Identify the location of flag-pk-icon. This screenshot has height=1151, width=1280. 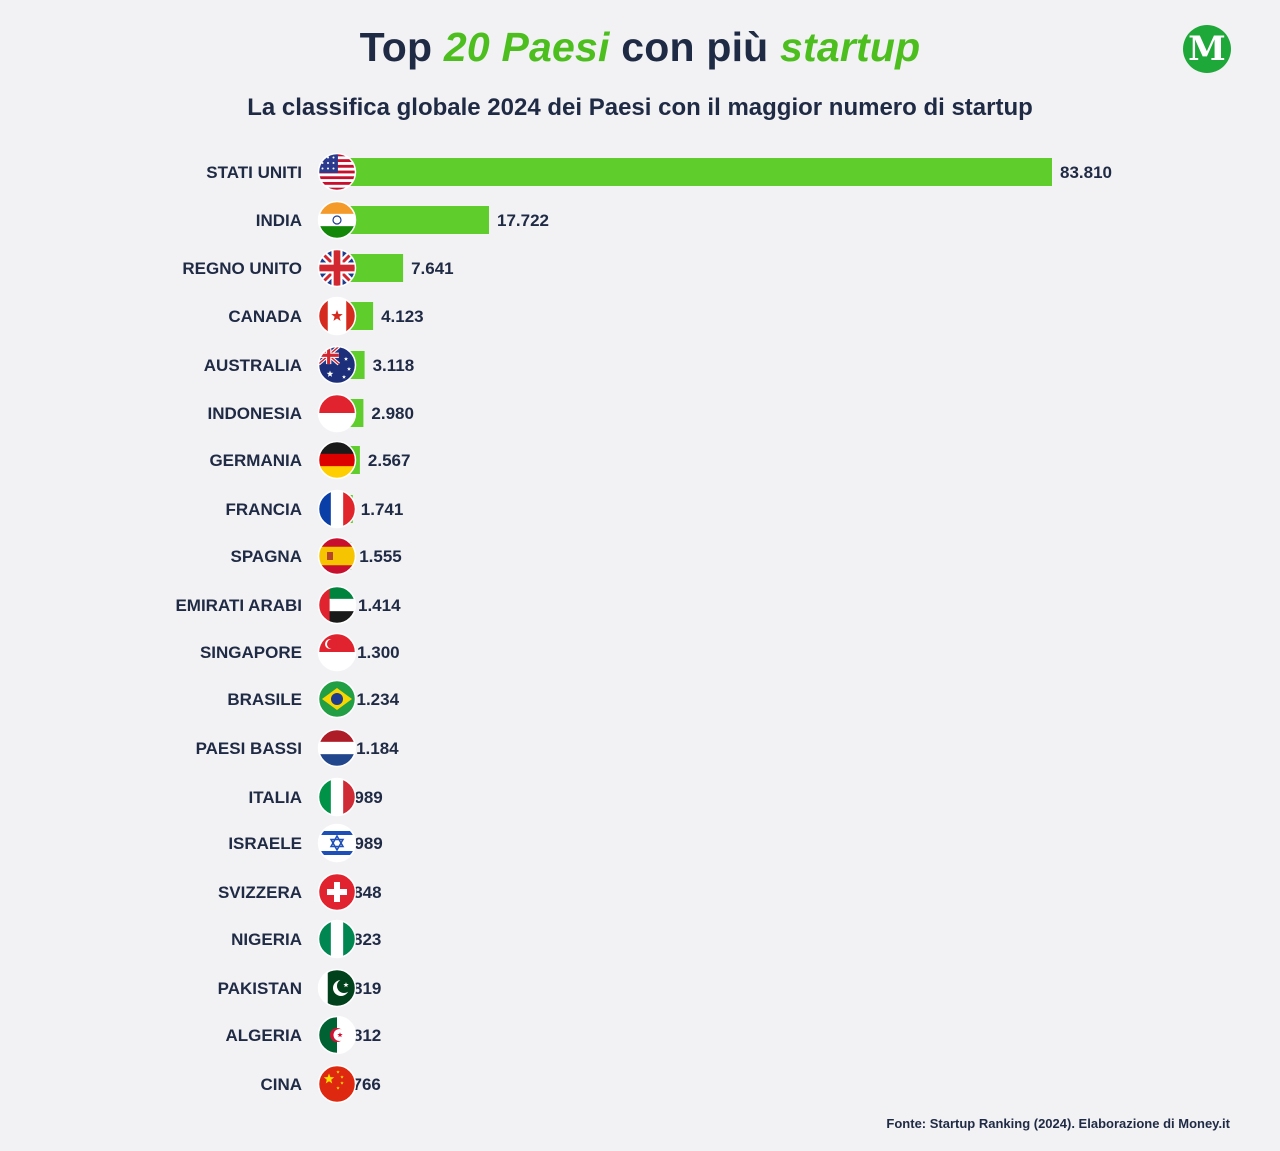
(337, 988).